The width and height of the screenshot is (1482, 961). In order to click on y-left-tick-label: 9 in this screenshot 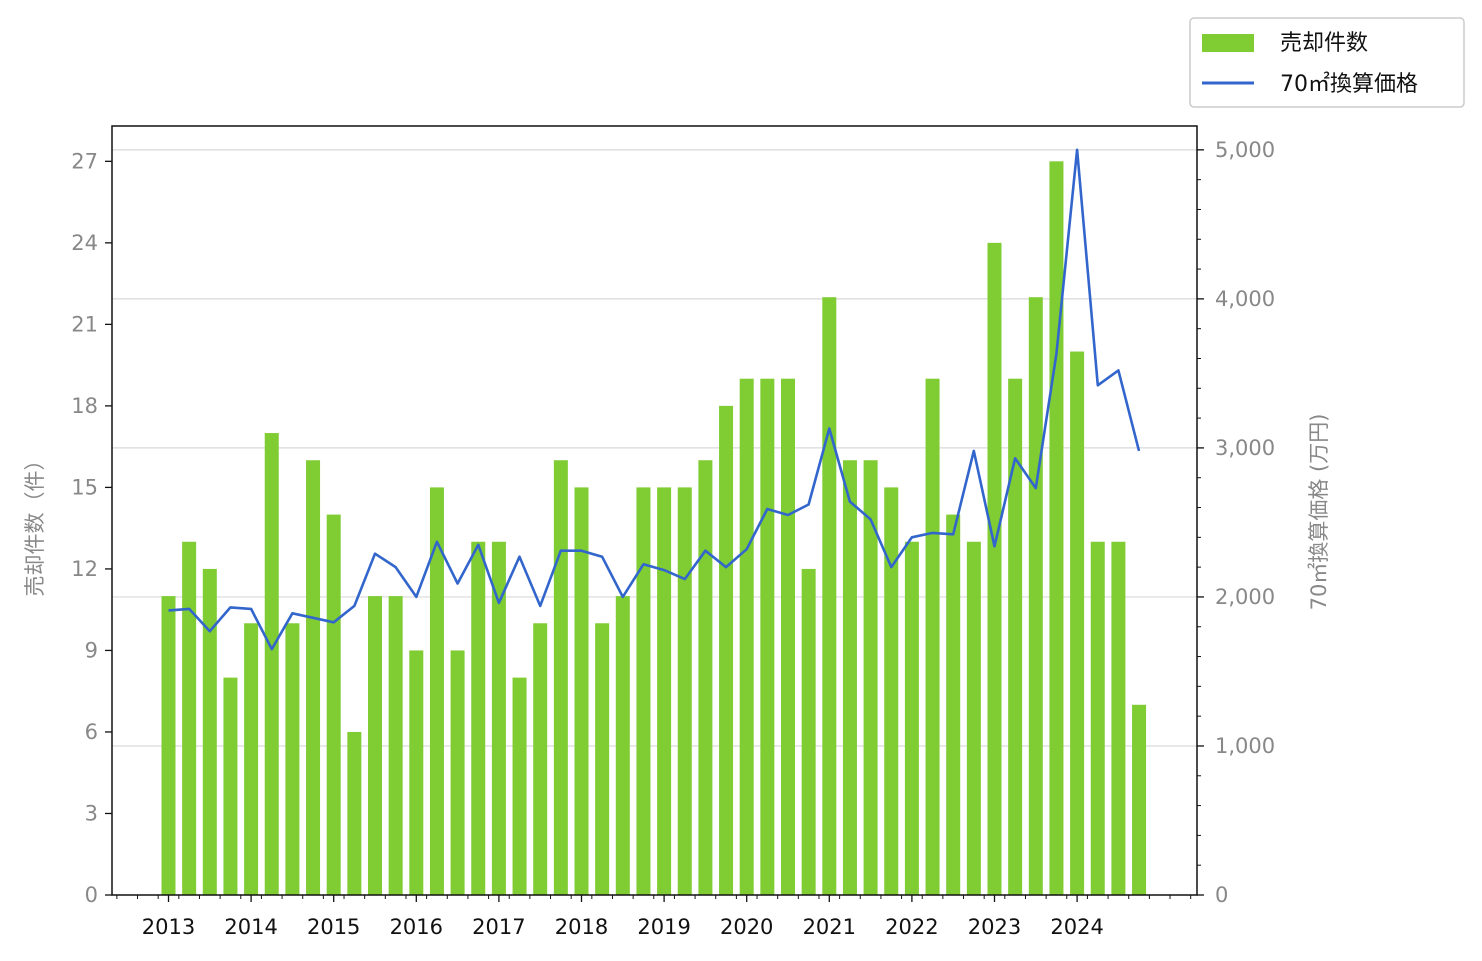, I will do `click(91, 650)`.